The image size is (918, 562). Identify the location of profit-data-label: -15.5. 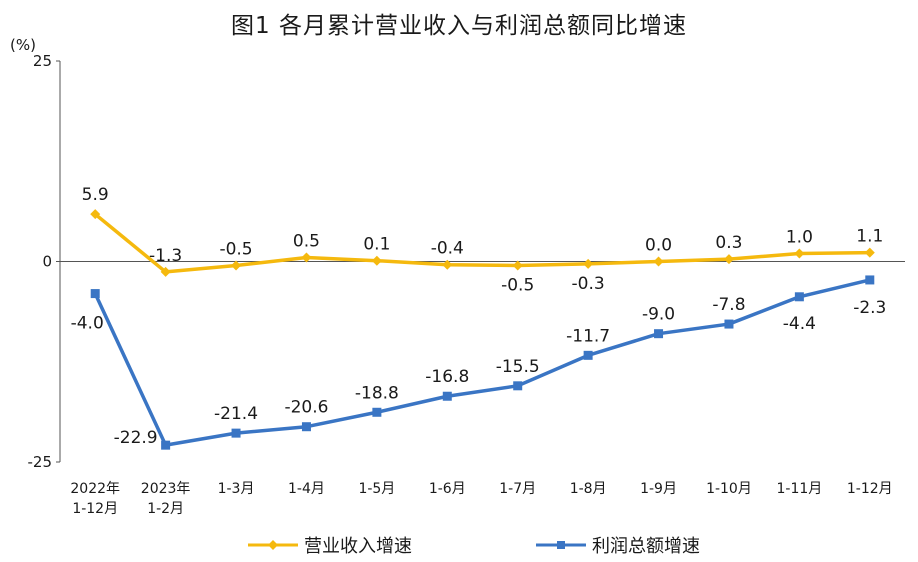
(518, 367).